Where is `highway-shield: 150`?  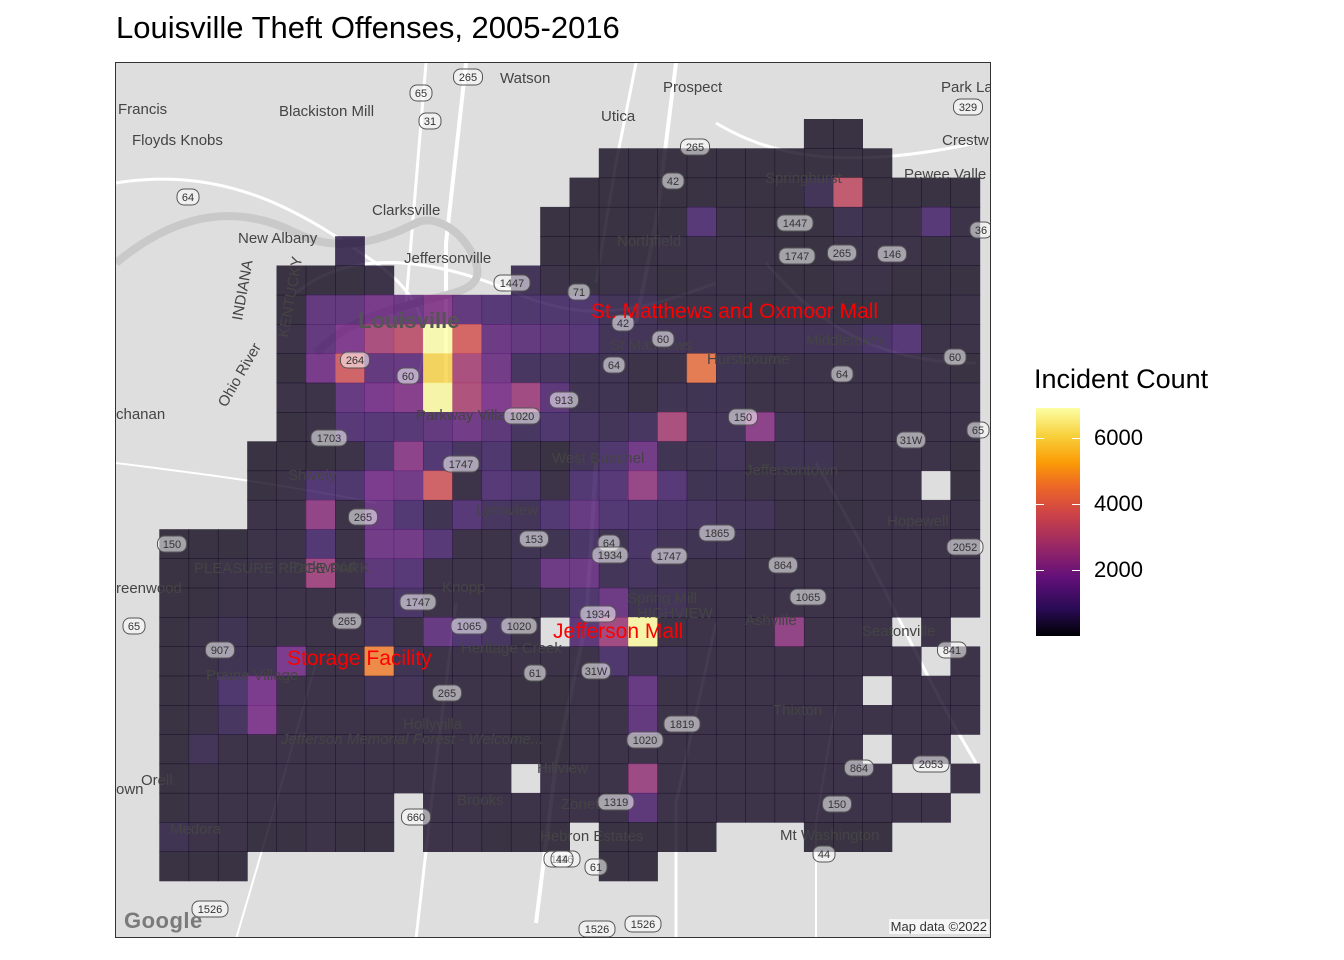 highway-shield: 150 is located at coordinates (743, 417).